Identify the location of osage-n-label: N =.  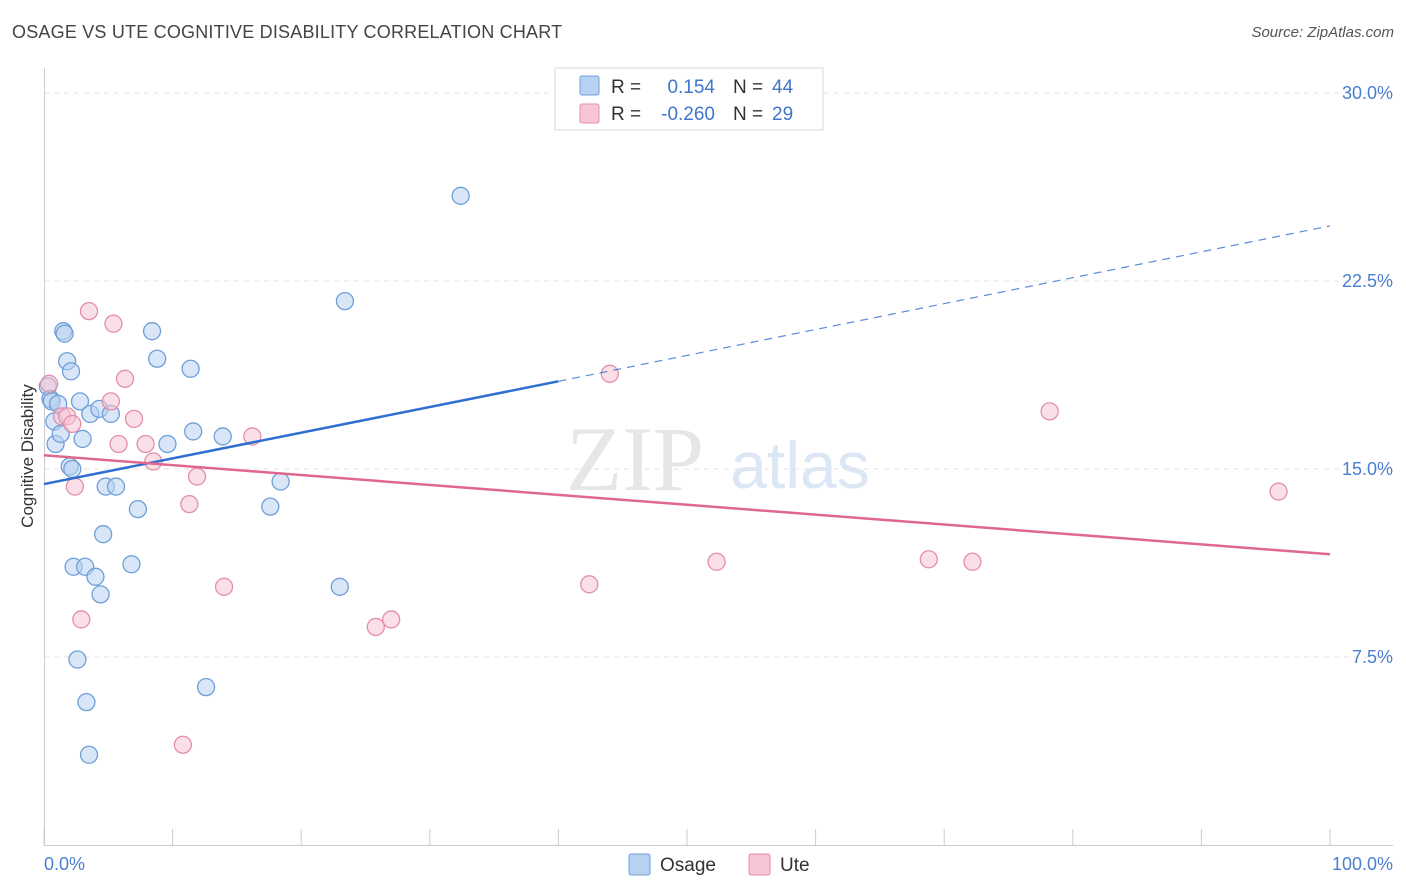
(748, 87).